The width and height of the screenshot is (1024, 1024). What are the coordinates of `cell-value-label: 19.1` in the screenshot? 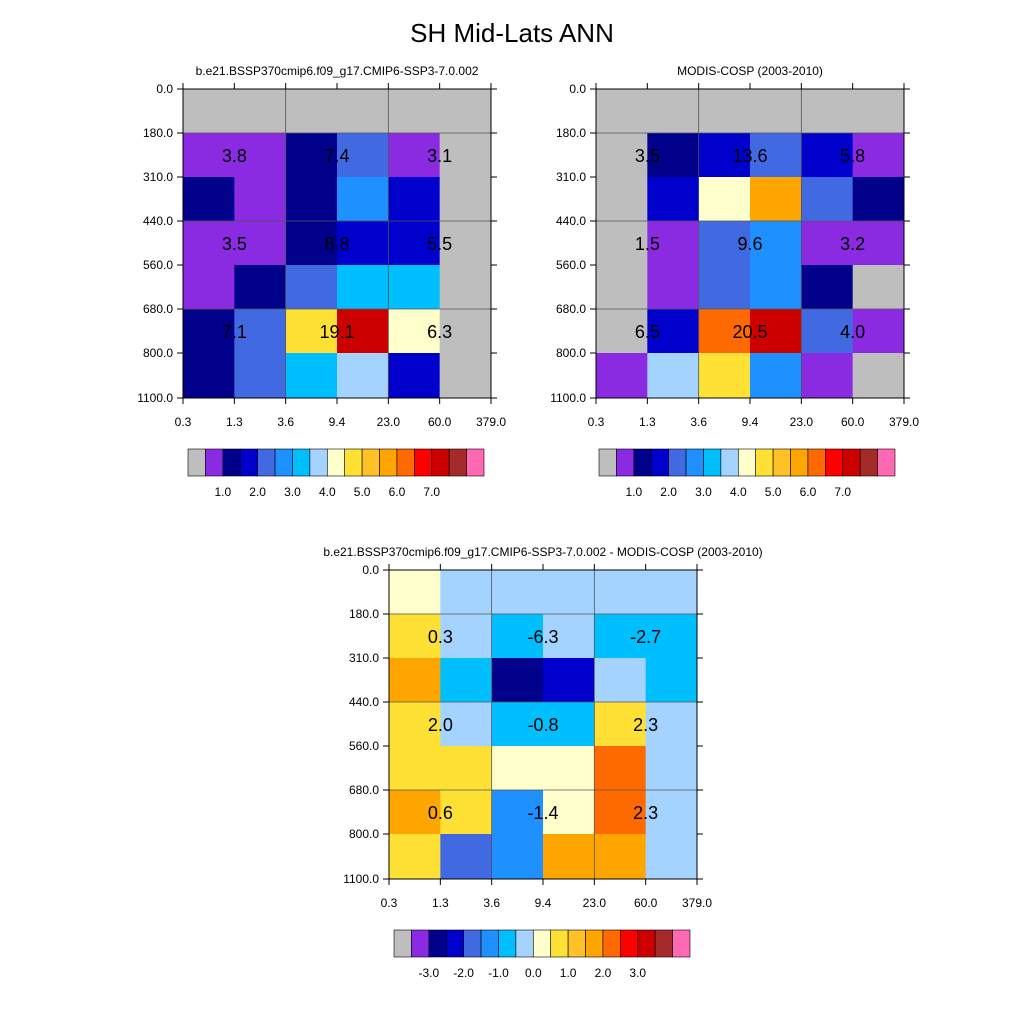 It's located at (336, 332).